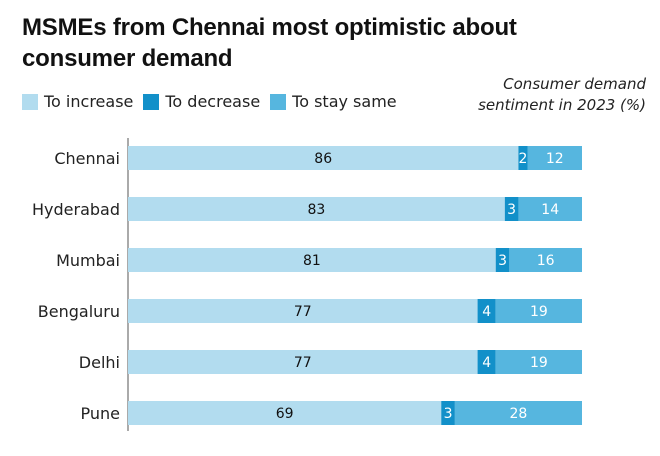  I want to click on data-label-stay-same-hyderabad: 14, so click(550, 210).